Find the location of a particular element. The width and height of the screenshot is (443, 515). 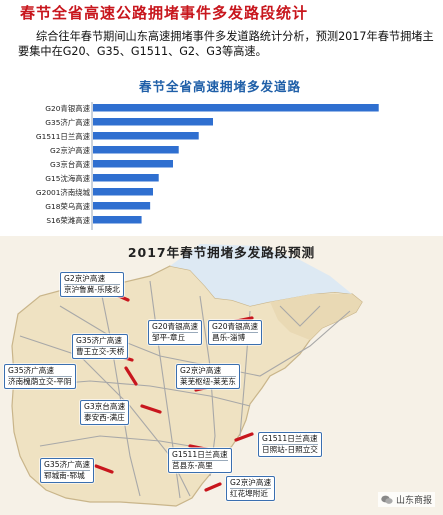

callout-g35-south: G35济广高速 济南槐荫立交-平阴 is located at coordinates (40, 376).